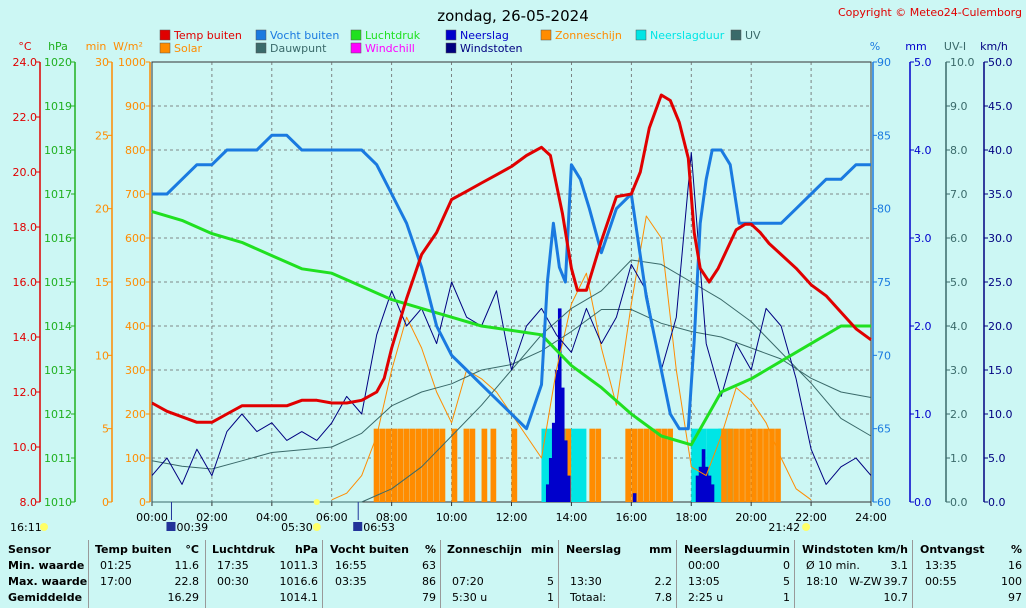 Image resolution: width=1026 pixels, height=608 pixels. What do you see at coordinates (332, 517) in the screenshot?
I see `time-label: 06:00` at bounding box center [332, 517].